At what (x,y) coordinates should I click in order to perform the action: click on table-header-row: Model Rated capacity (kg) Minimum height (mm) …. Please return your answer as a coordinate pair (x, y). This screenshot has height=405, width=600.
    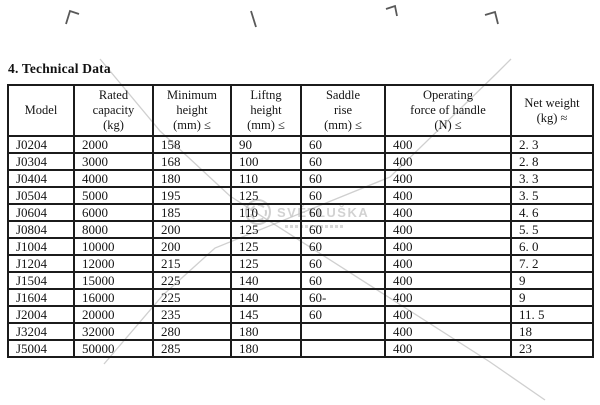
    Looking at the image, I should click on (300, 110).